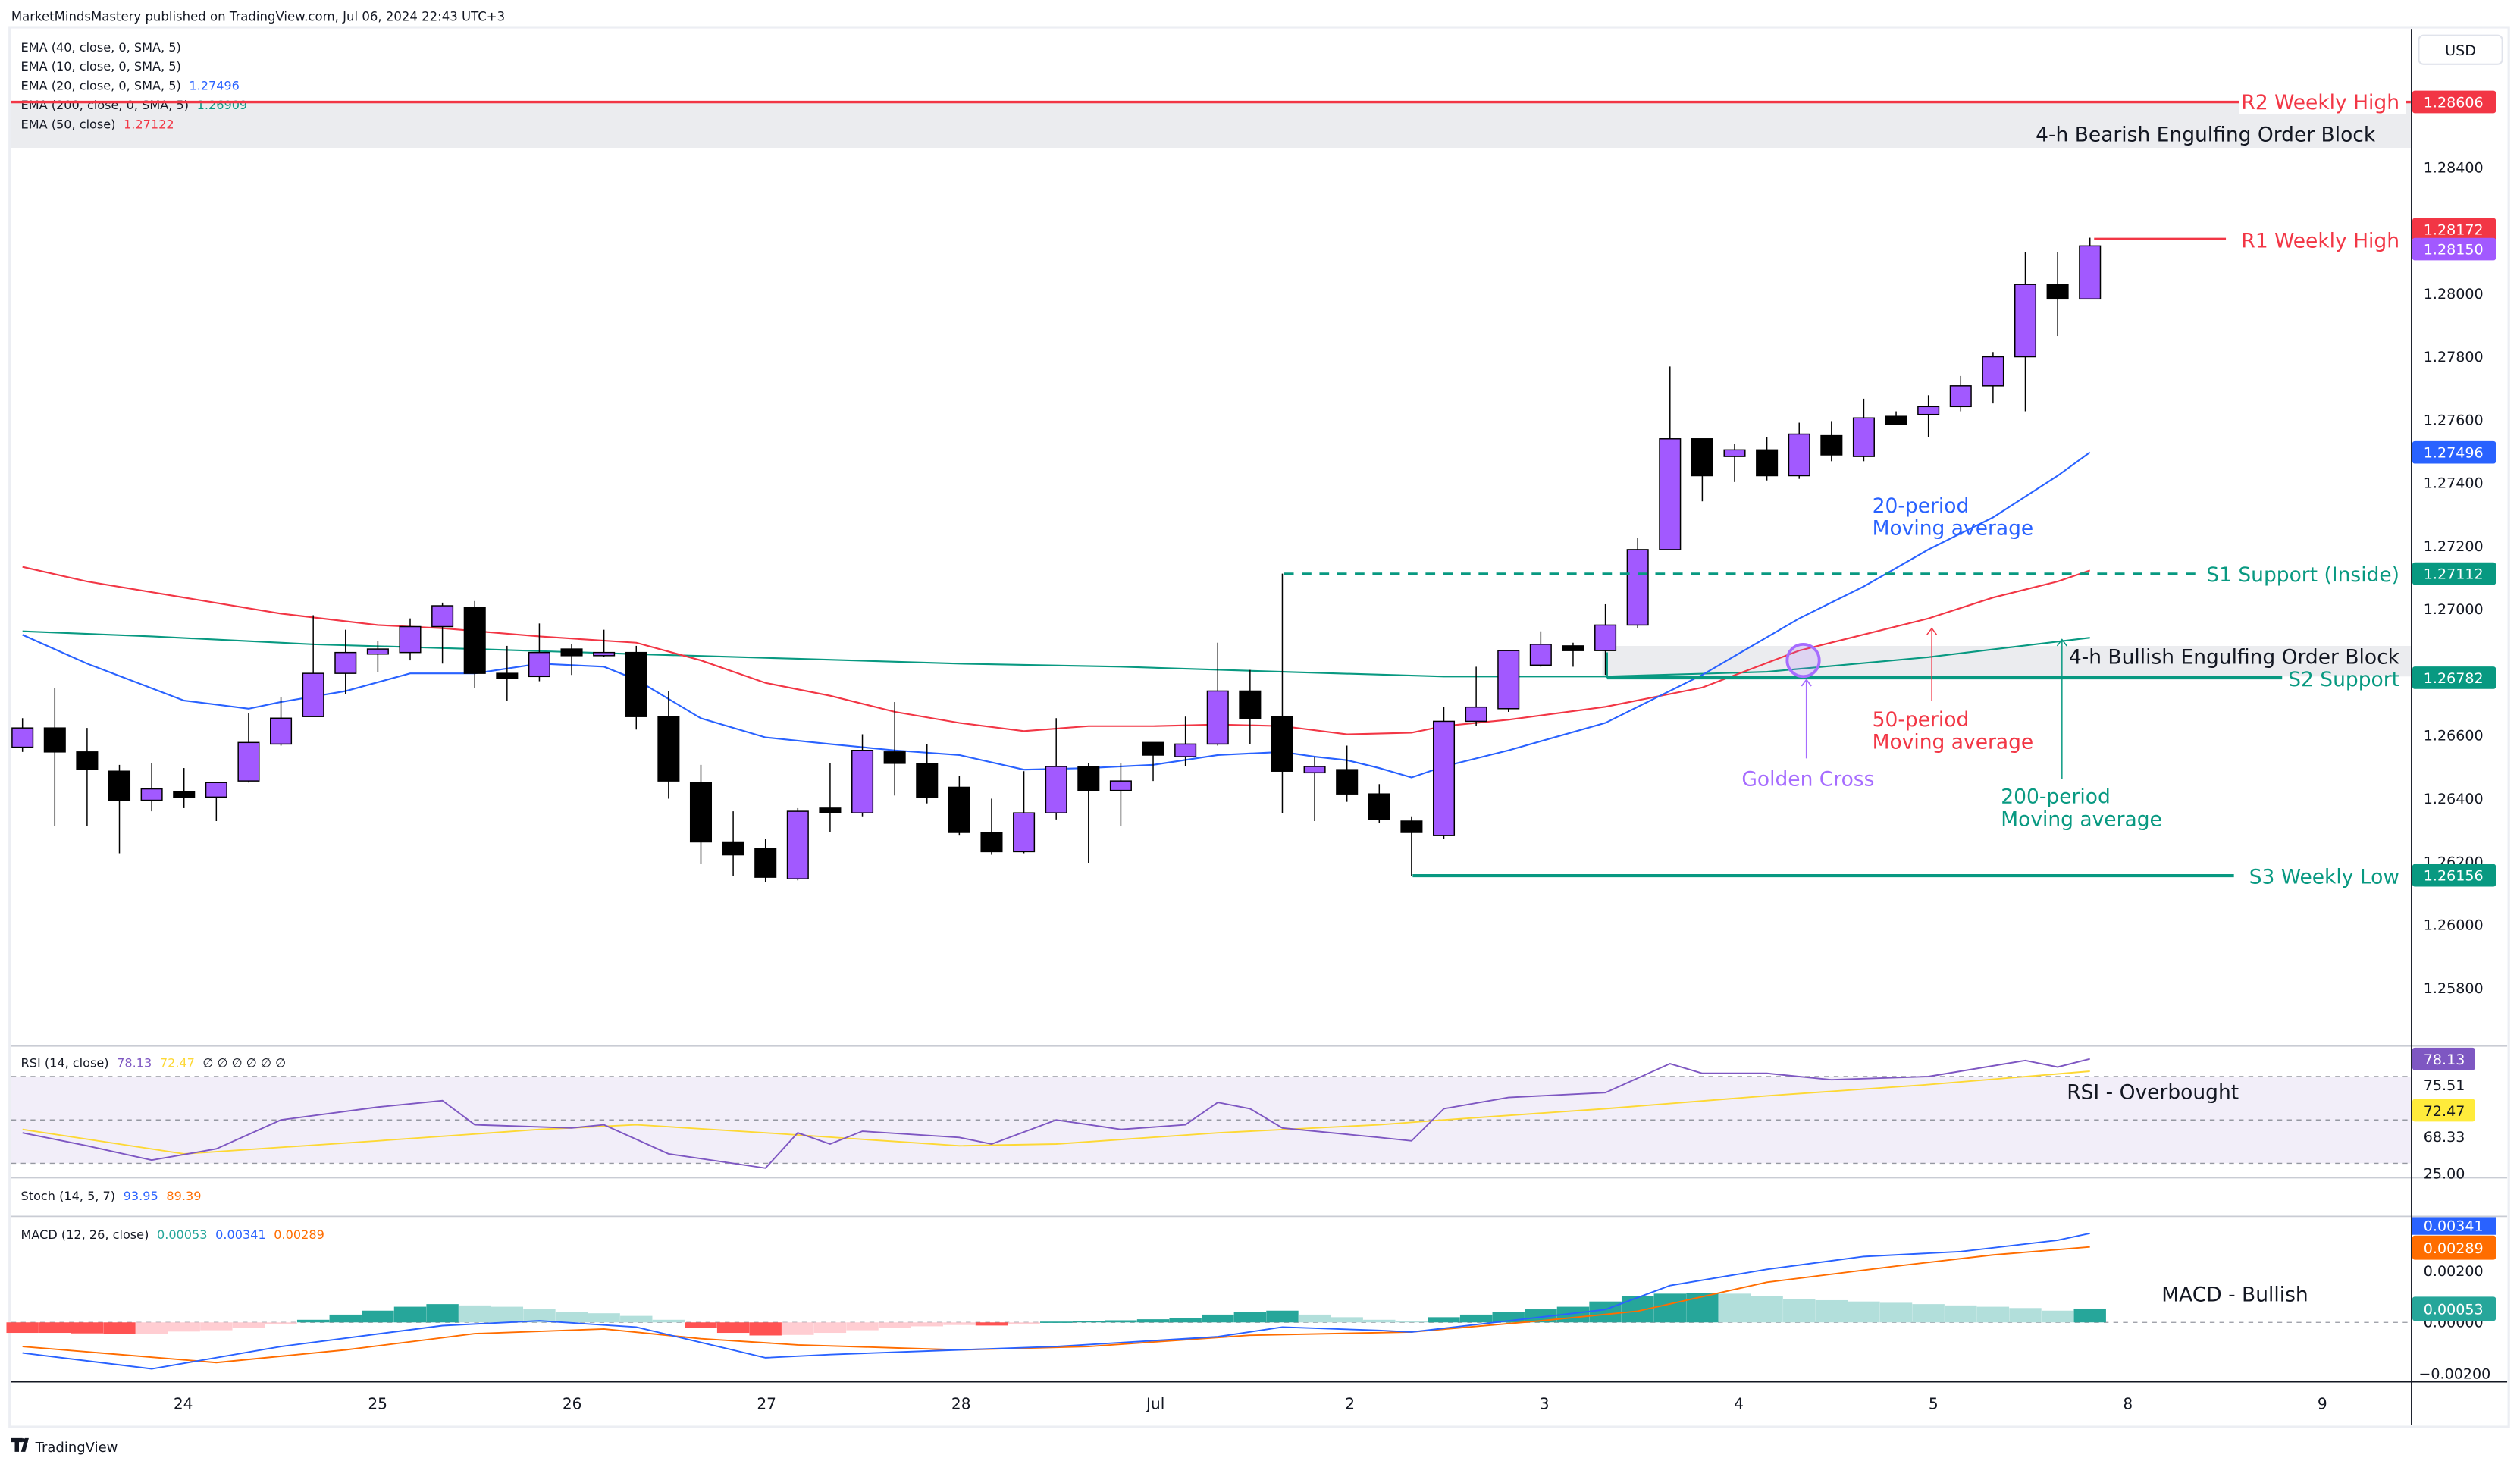 The width and height of the screenshot is (2520, 1467). What do you see at coordinates (214, 86) in the screenshot?
I see `legend-ema20-value: 1.27496` at bounding box center [214, 86].